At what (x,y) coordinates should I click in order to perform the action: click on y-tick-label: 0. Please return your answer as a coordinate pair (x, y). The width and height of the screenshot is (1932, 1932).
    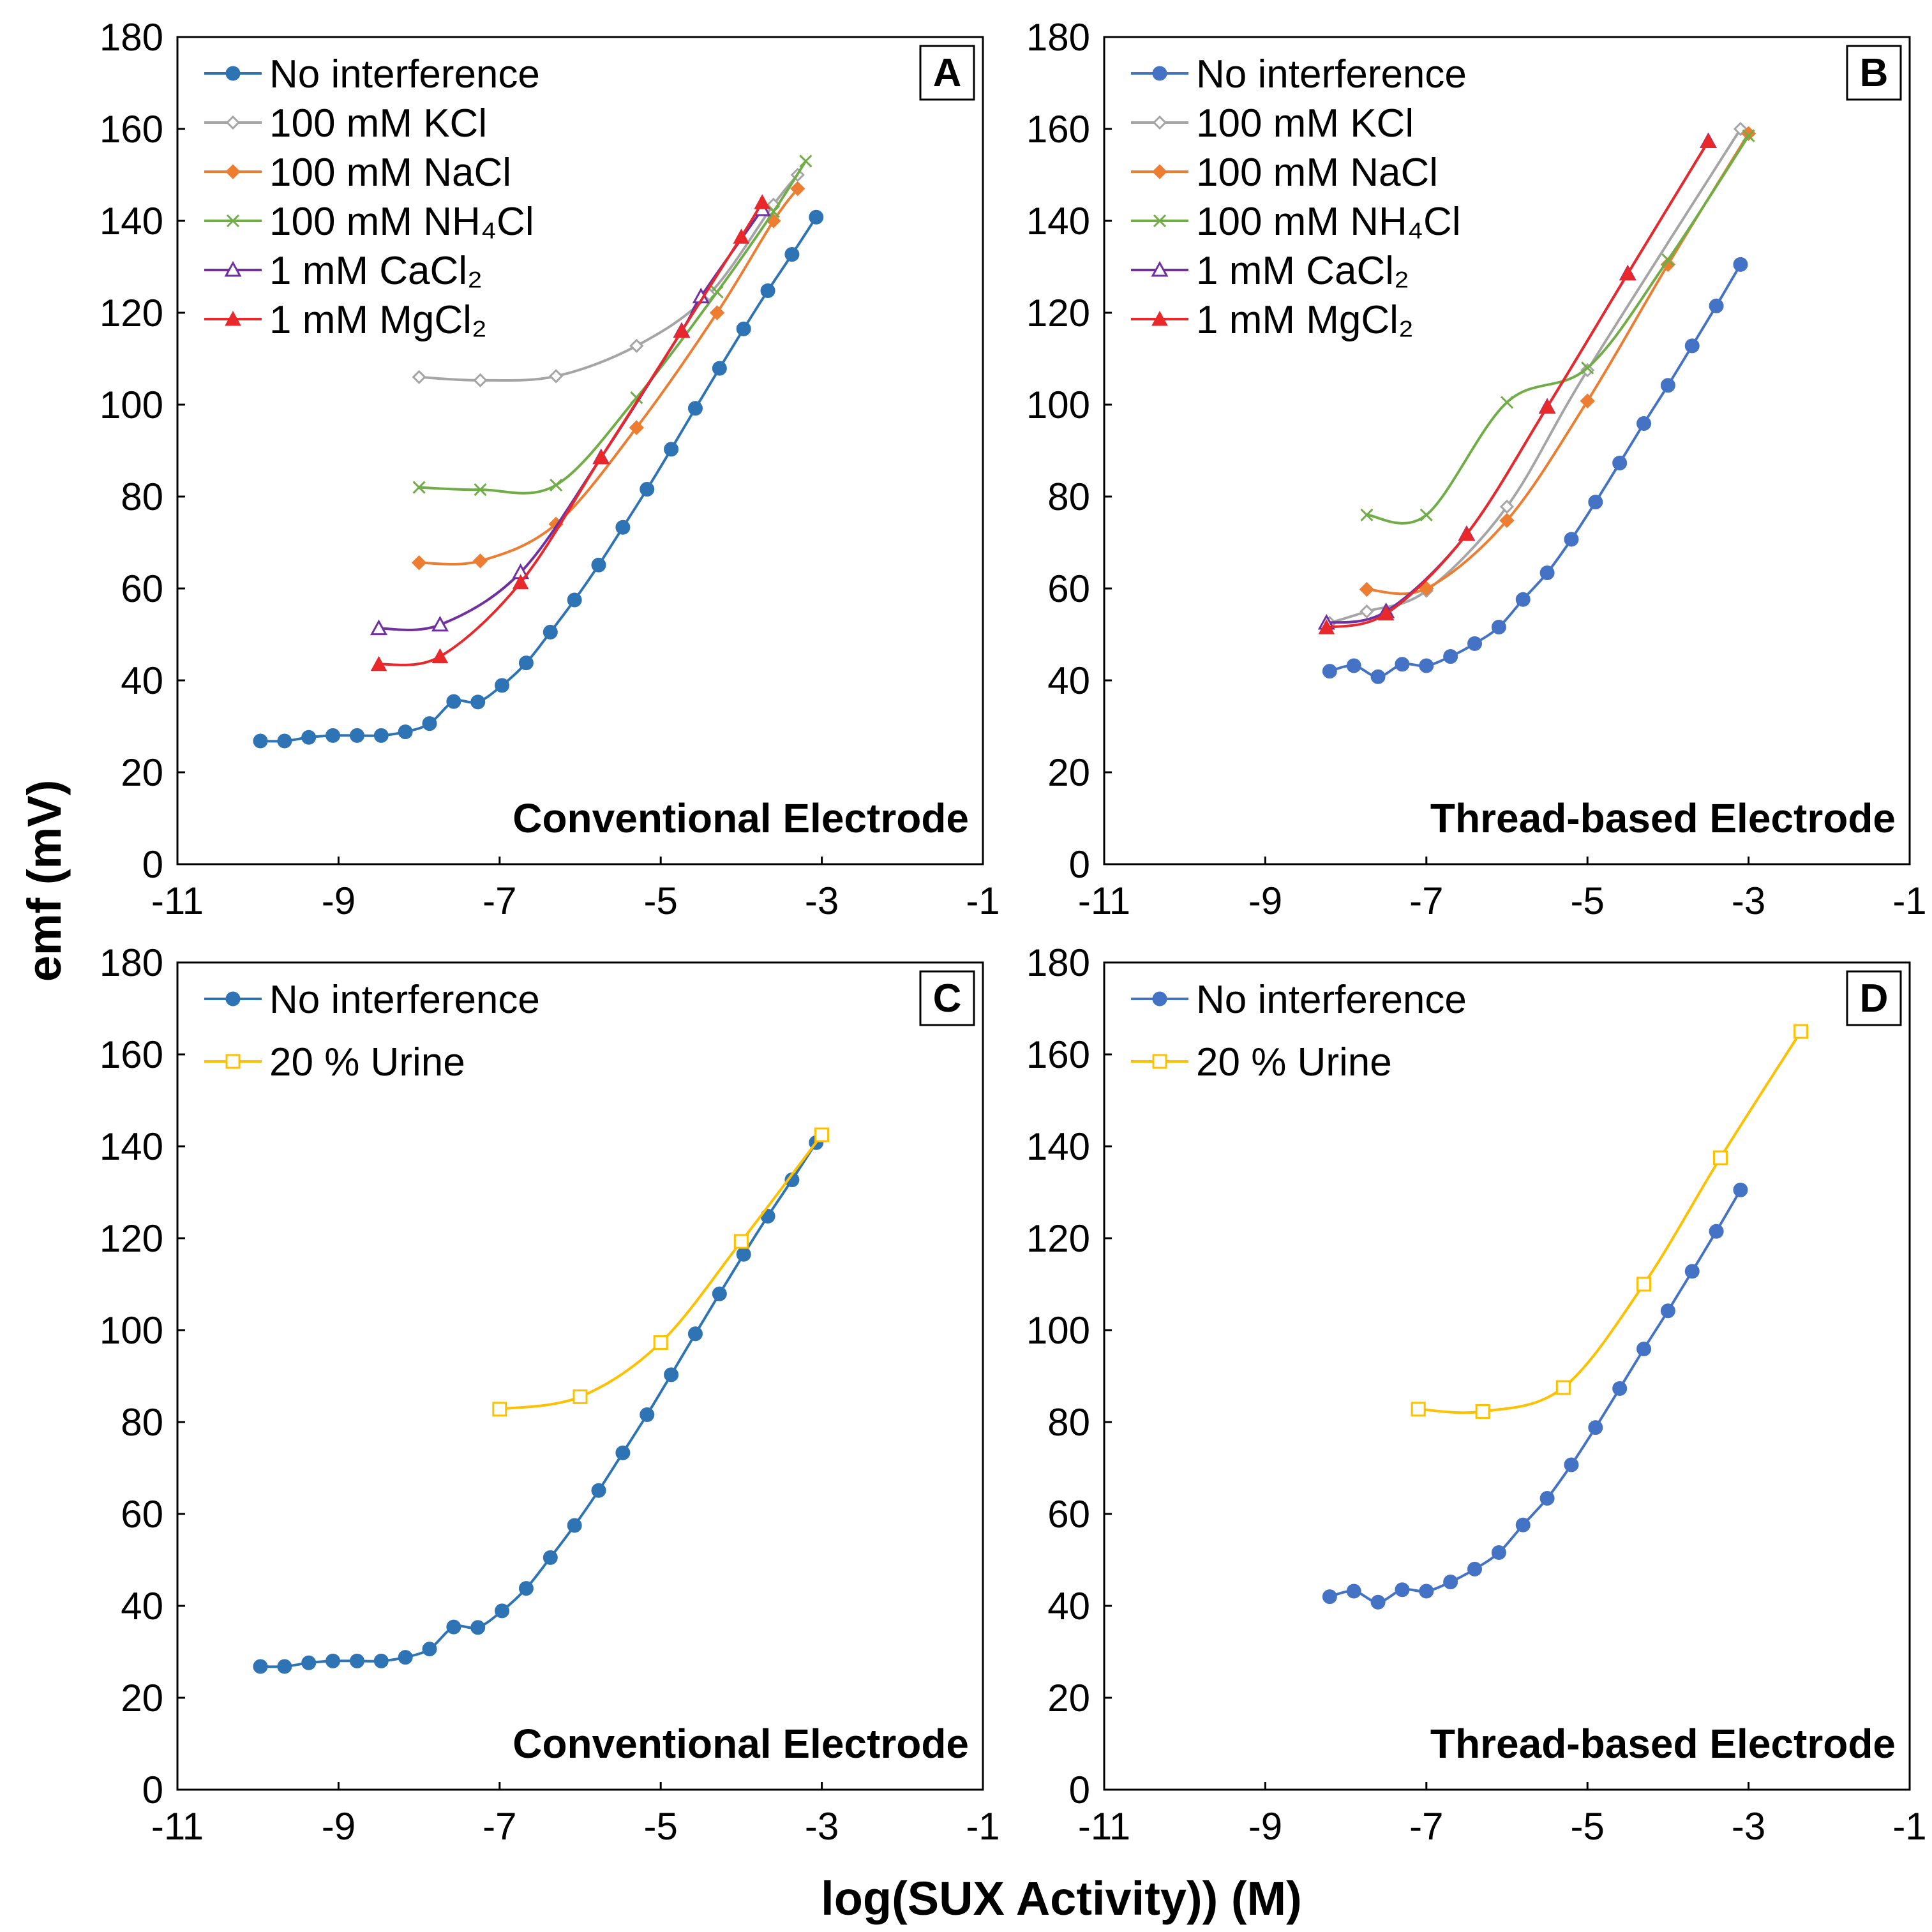
    Looking at the image, I should click on (152, 864).